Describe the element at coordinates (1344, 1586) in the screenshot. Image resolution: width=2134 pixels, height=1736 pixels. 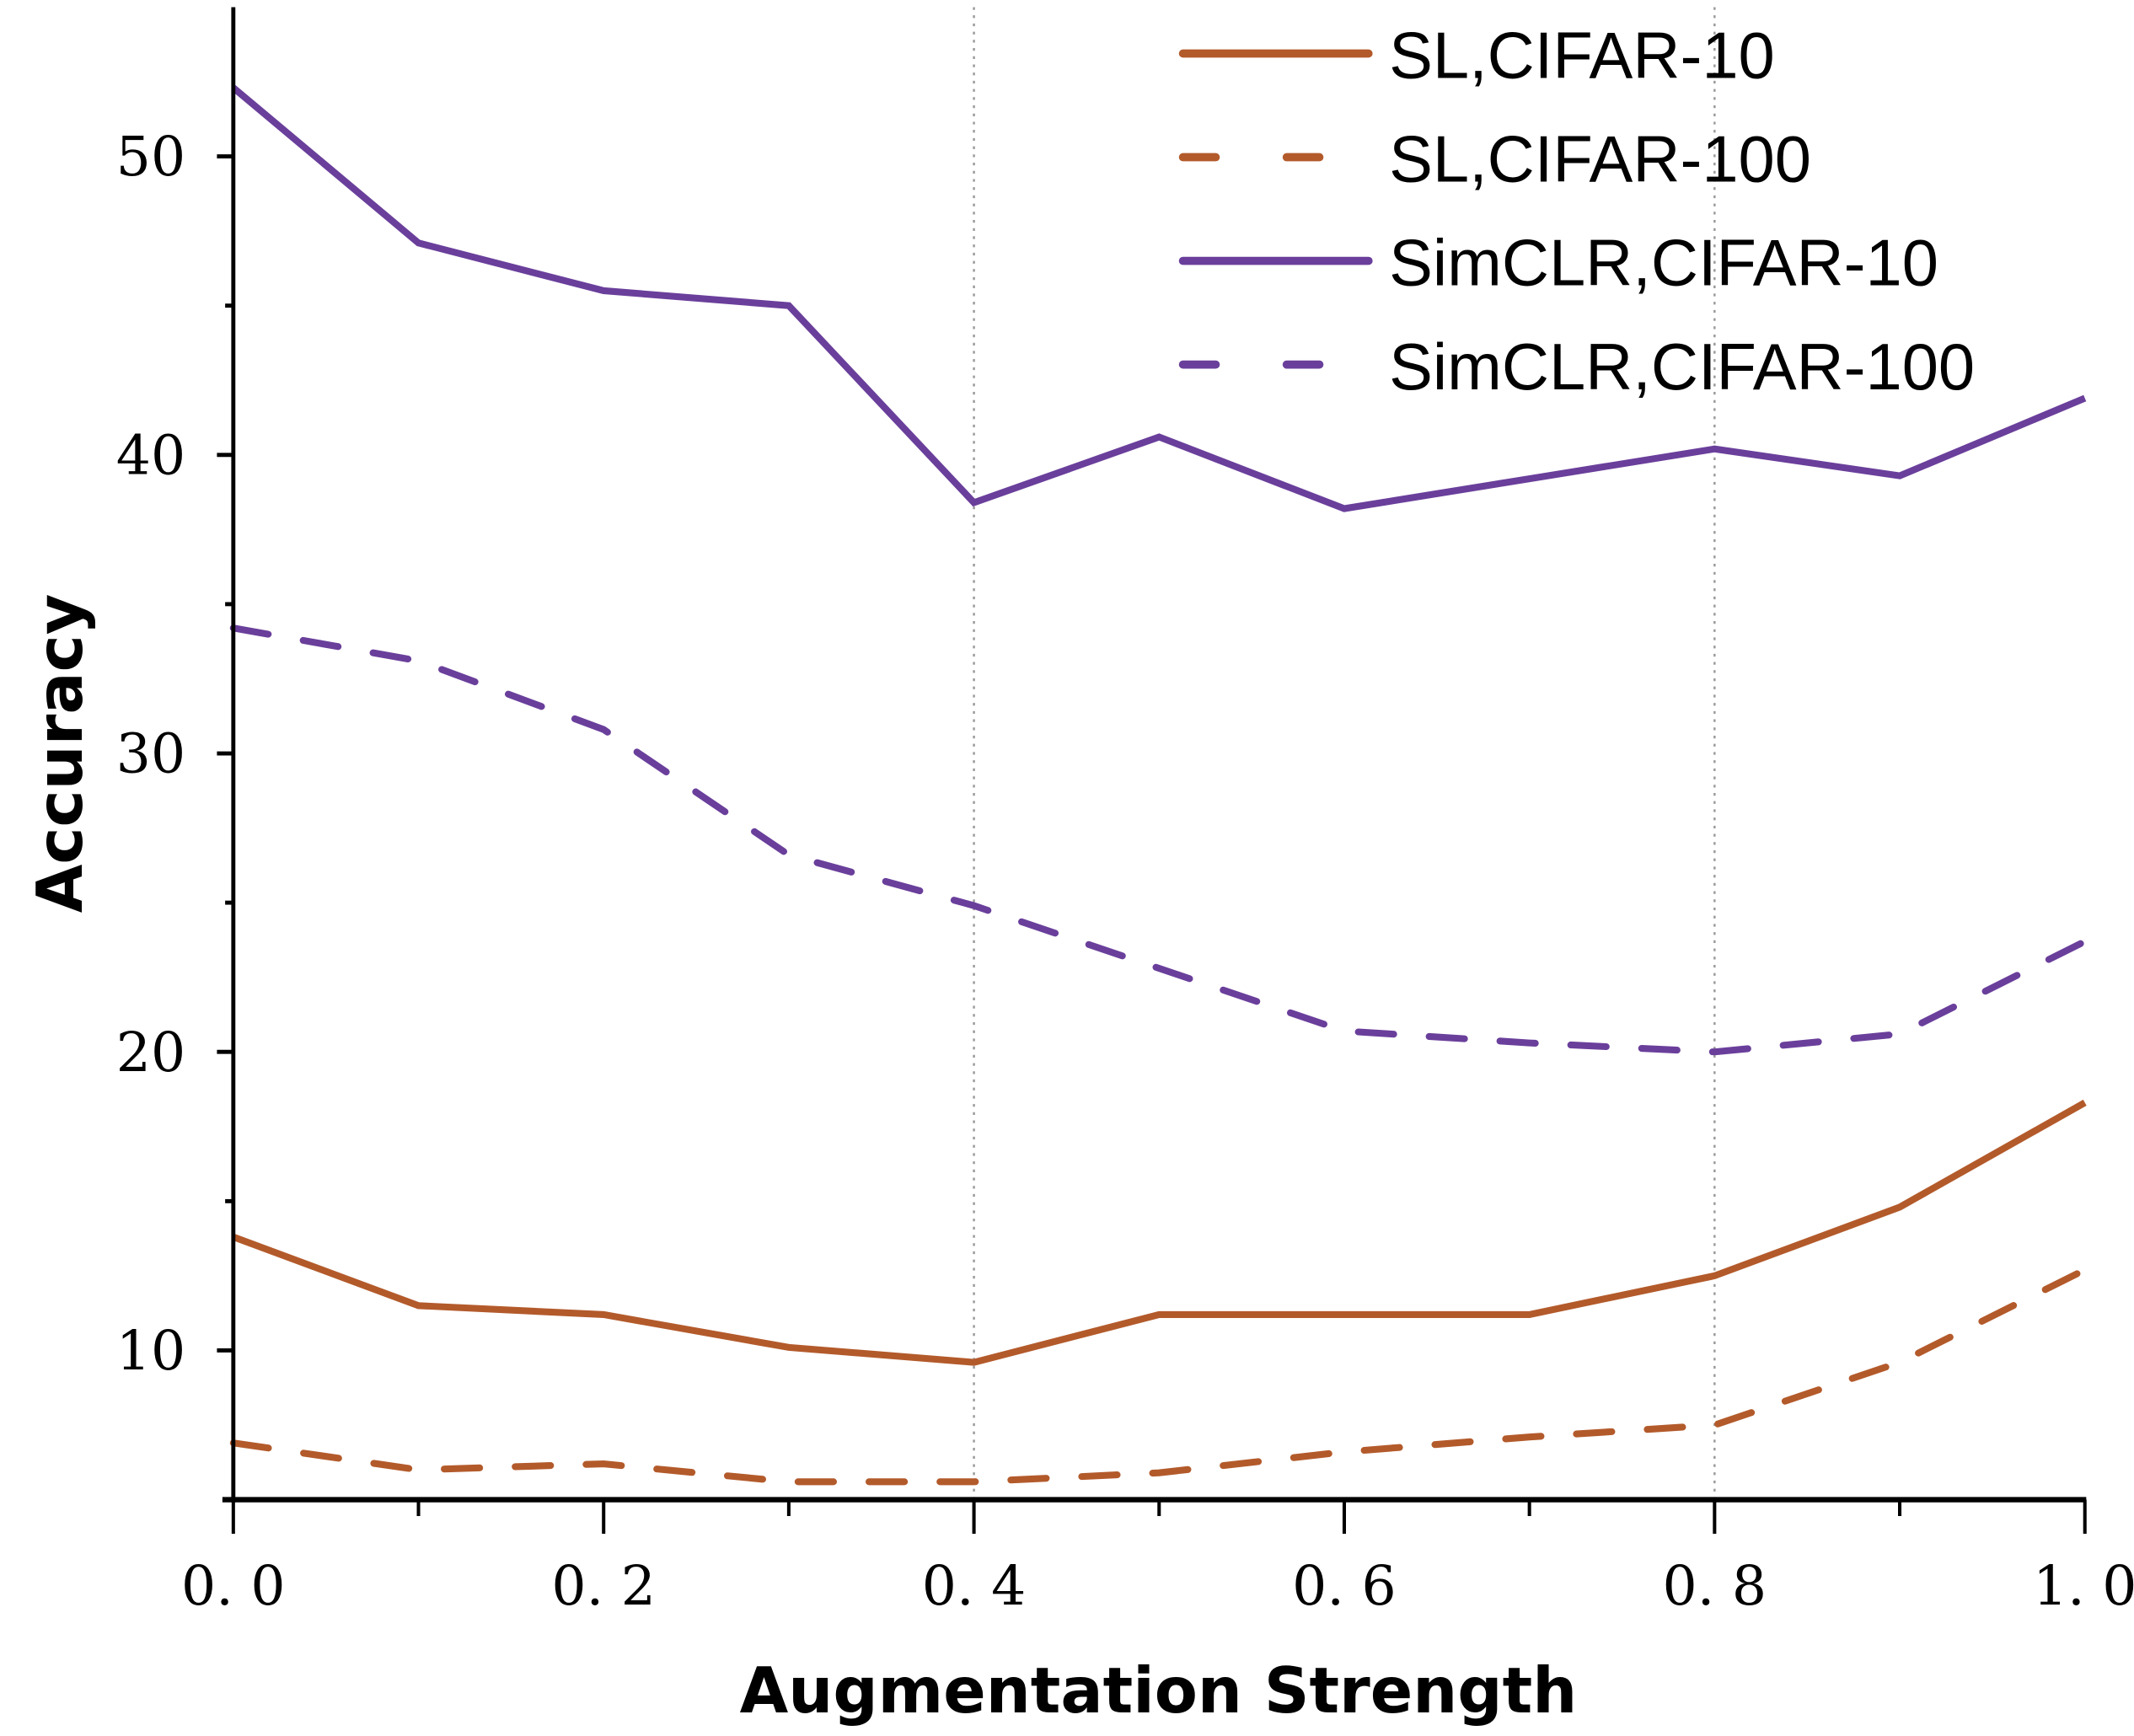
I see `x-tick-label: 0. 6` at that location.